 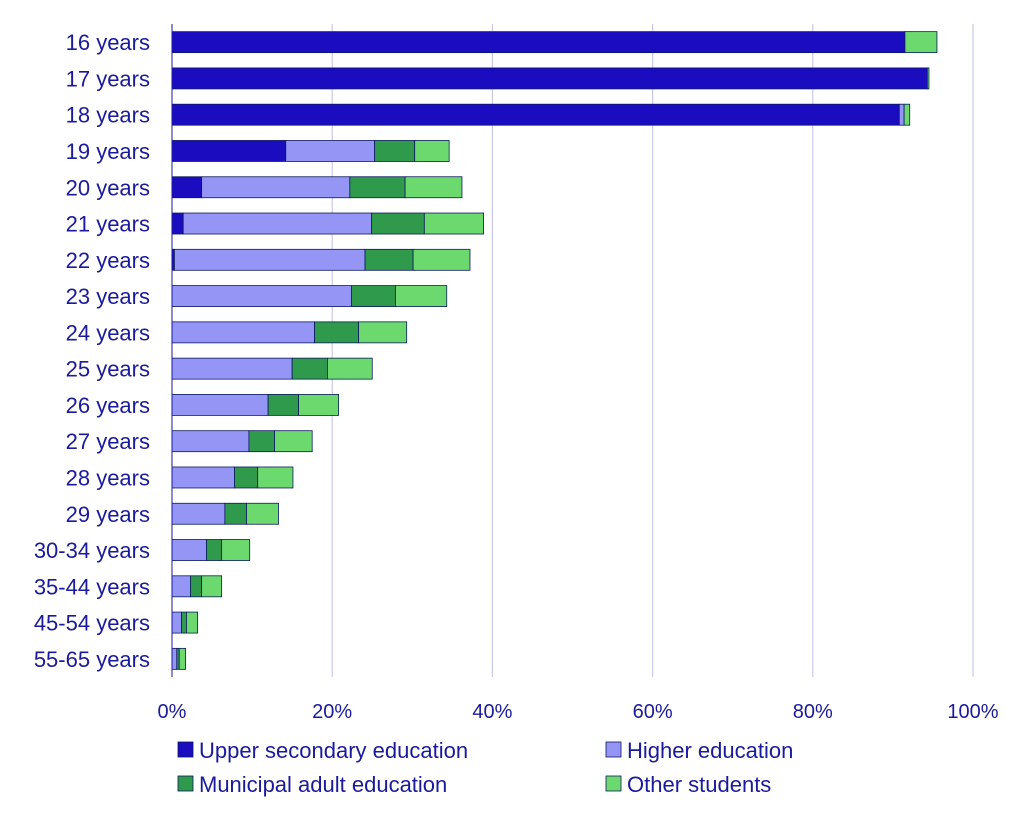 I want to click on category-label: 26 years, so click(x=108, y=405).